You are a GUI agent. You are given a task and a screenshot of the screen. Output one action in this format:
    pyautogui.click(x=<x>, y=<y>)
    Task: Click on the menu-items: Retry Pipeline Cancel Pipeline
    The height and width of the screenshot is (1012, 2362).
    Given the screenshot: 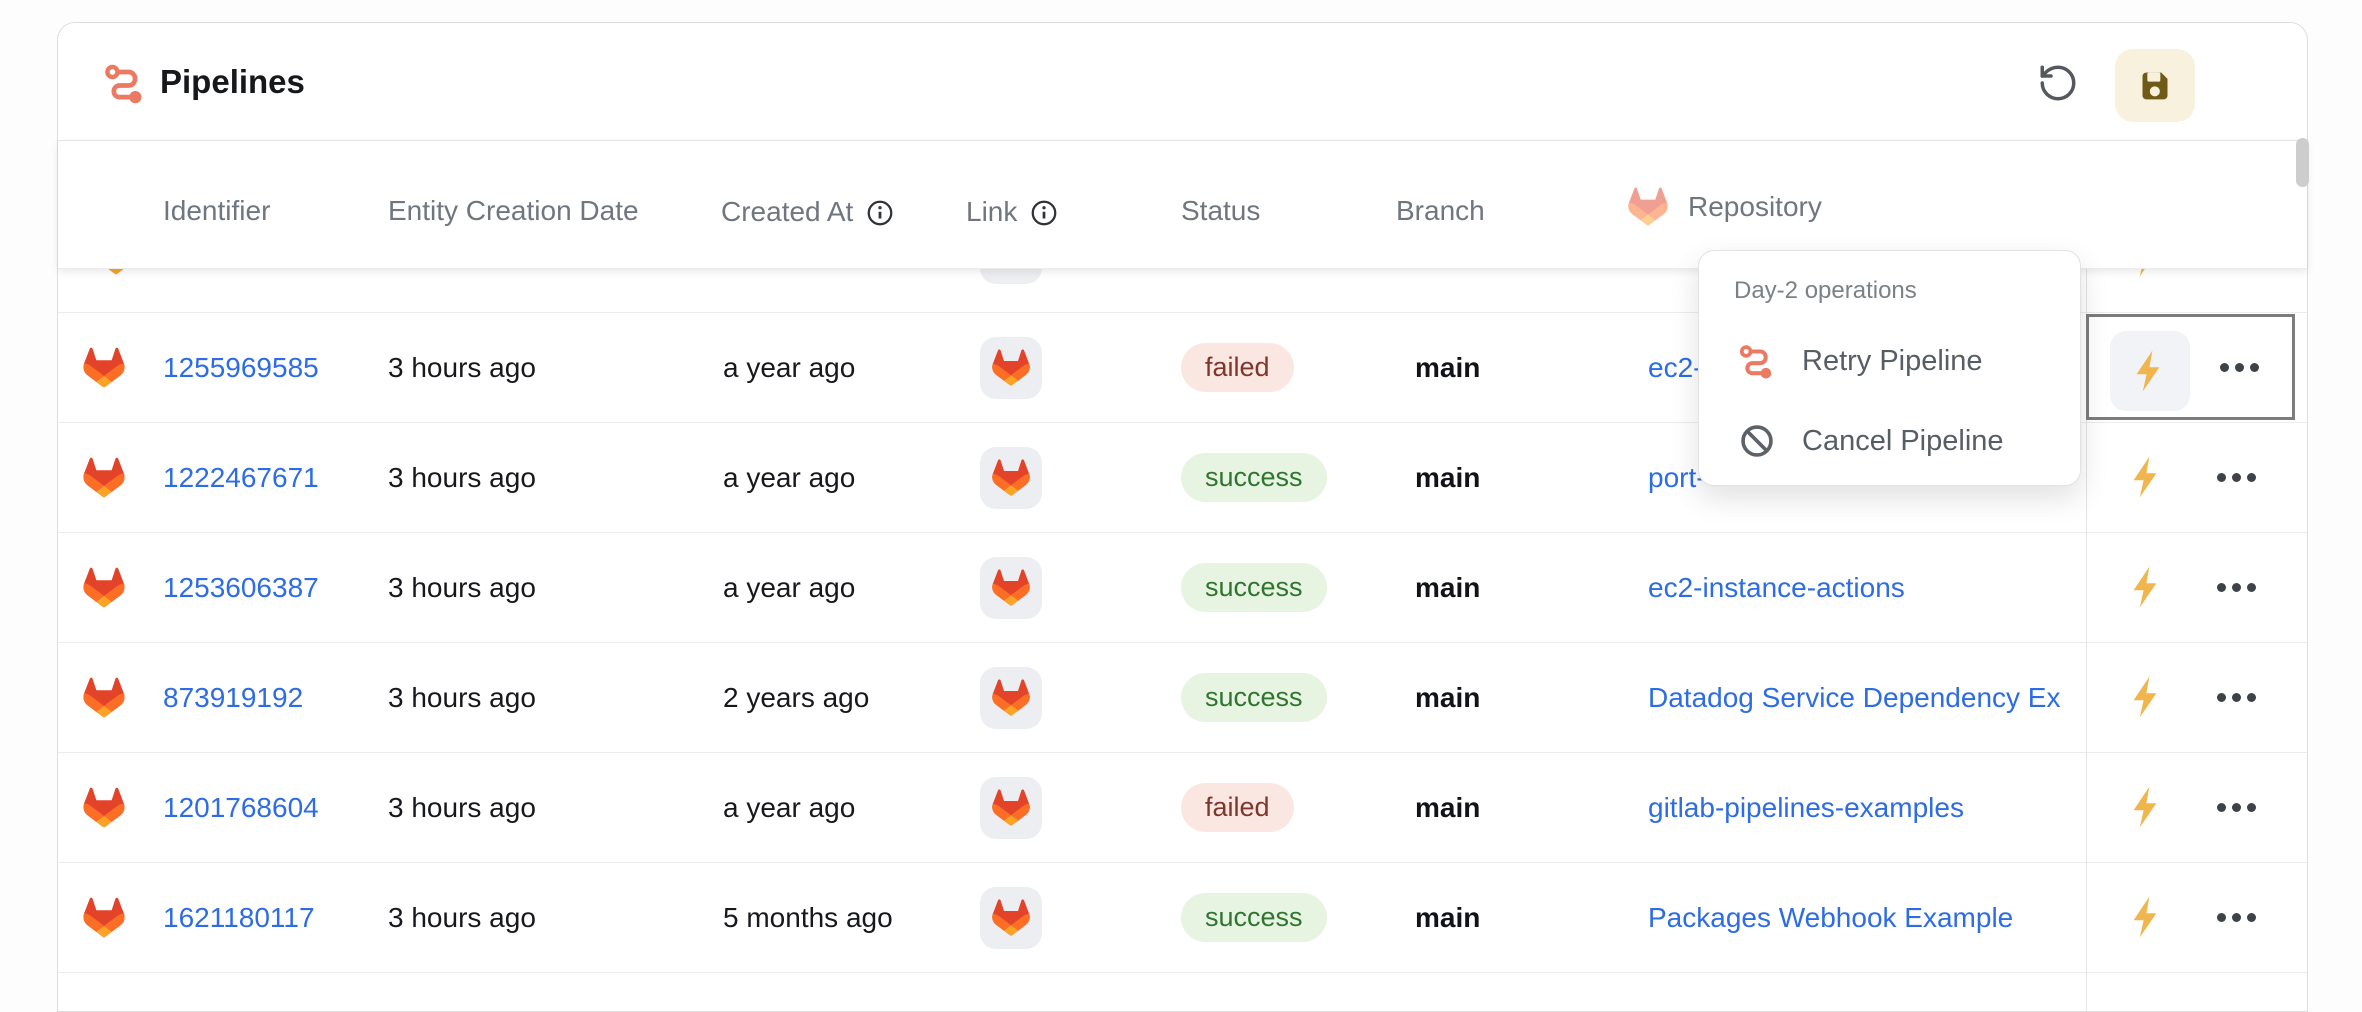 What is the action you would take?
    pyautogui.click(x=1889, y=401)
    